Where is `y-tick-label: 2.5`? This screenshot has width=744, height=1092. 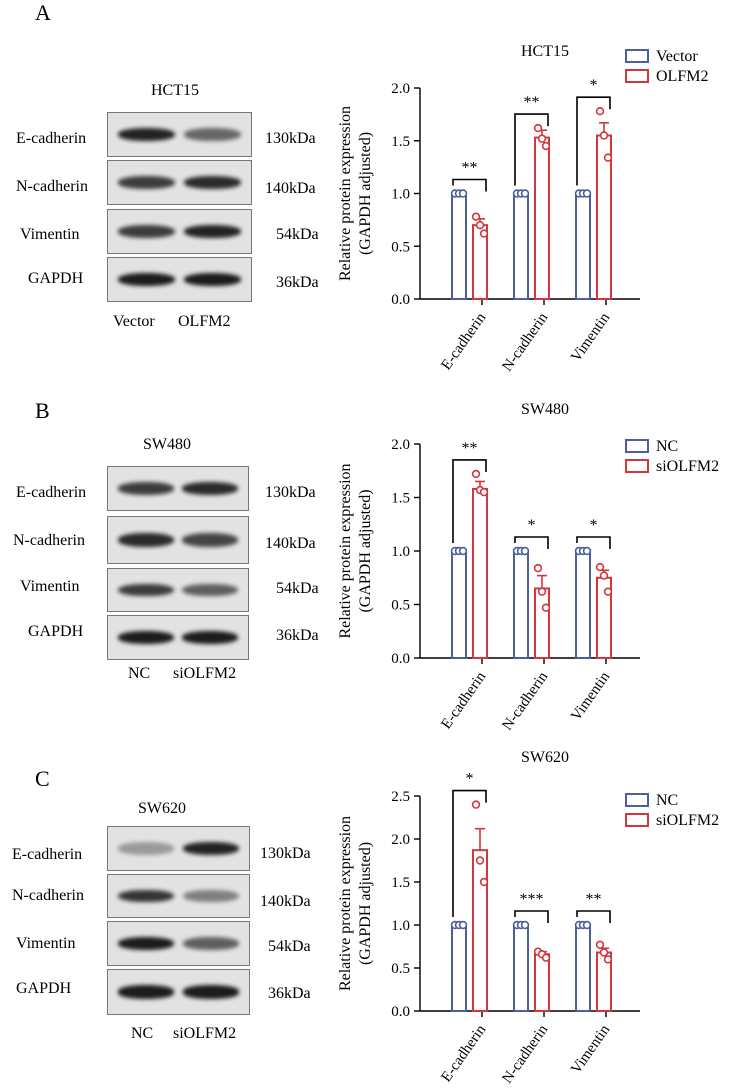
y-tick-label: 2.5 is located at coordinates (400, 797).